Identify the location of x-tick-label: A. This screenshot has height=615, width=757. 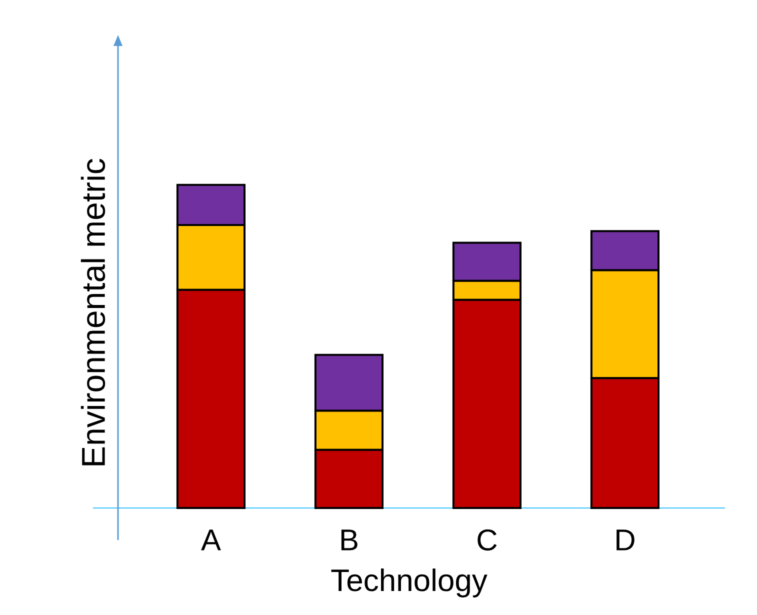
(211, 540).